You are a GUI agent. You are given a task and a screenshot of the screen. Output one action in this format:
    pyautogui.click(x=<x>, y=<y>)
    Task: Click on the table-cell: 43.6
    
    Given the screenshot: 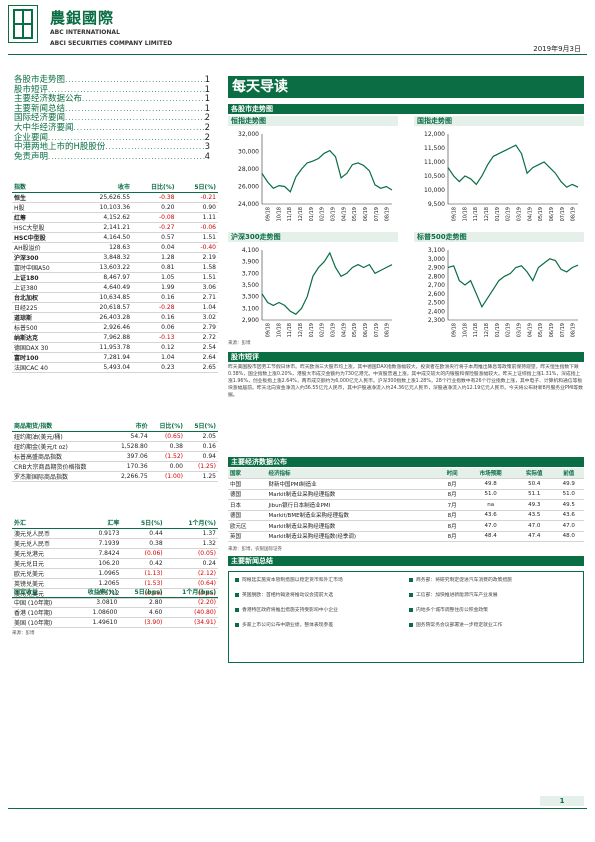 What is the action you would take?
    pyautogui.click(x=491, y=515)
    